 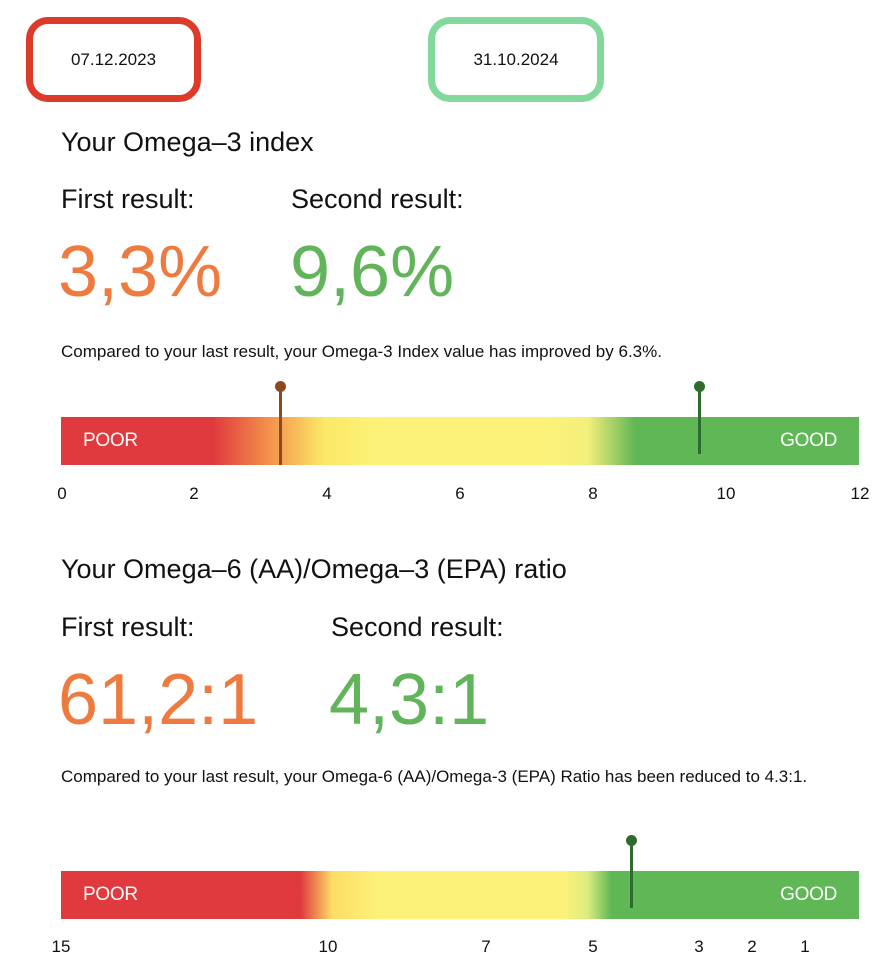 I want to click on first-result-date-badge: 07.12.2023, so click(x=113, y=59).